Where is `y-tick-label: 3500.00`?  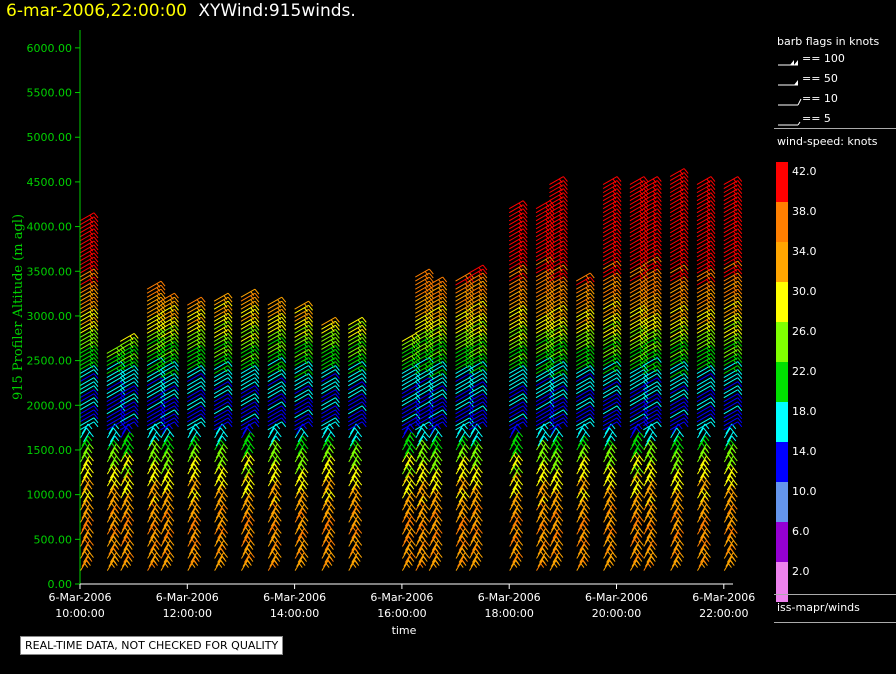
y-tick-label: 3500.00 is located at coordinates (50, 271).